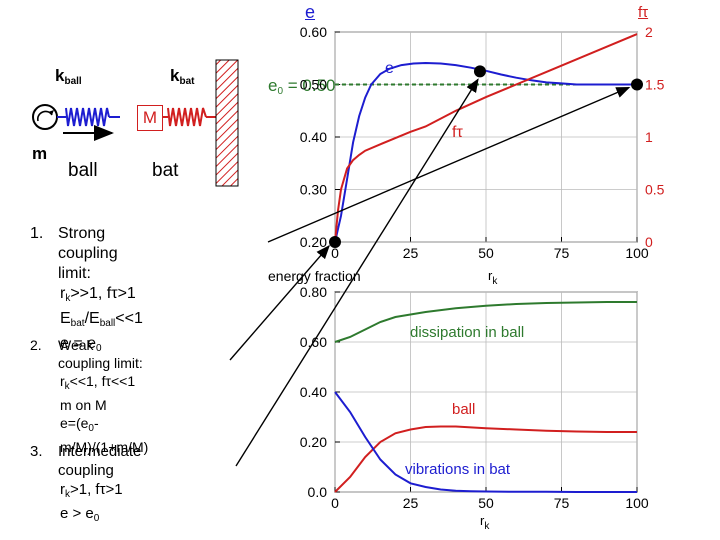  What do you see at coordinates (457, 132) in the screenshot?
I see `series-label-ftau: fτ` at bounding box center [457, 132].